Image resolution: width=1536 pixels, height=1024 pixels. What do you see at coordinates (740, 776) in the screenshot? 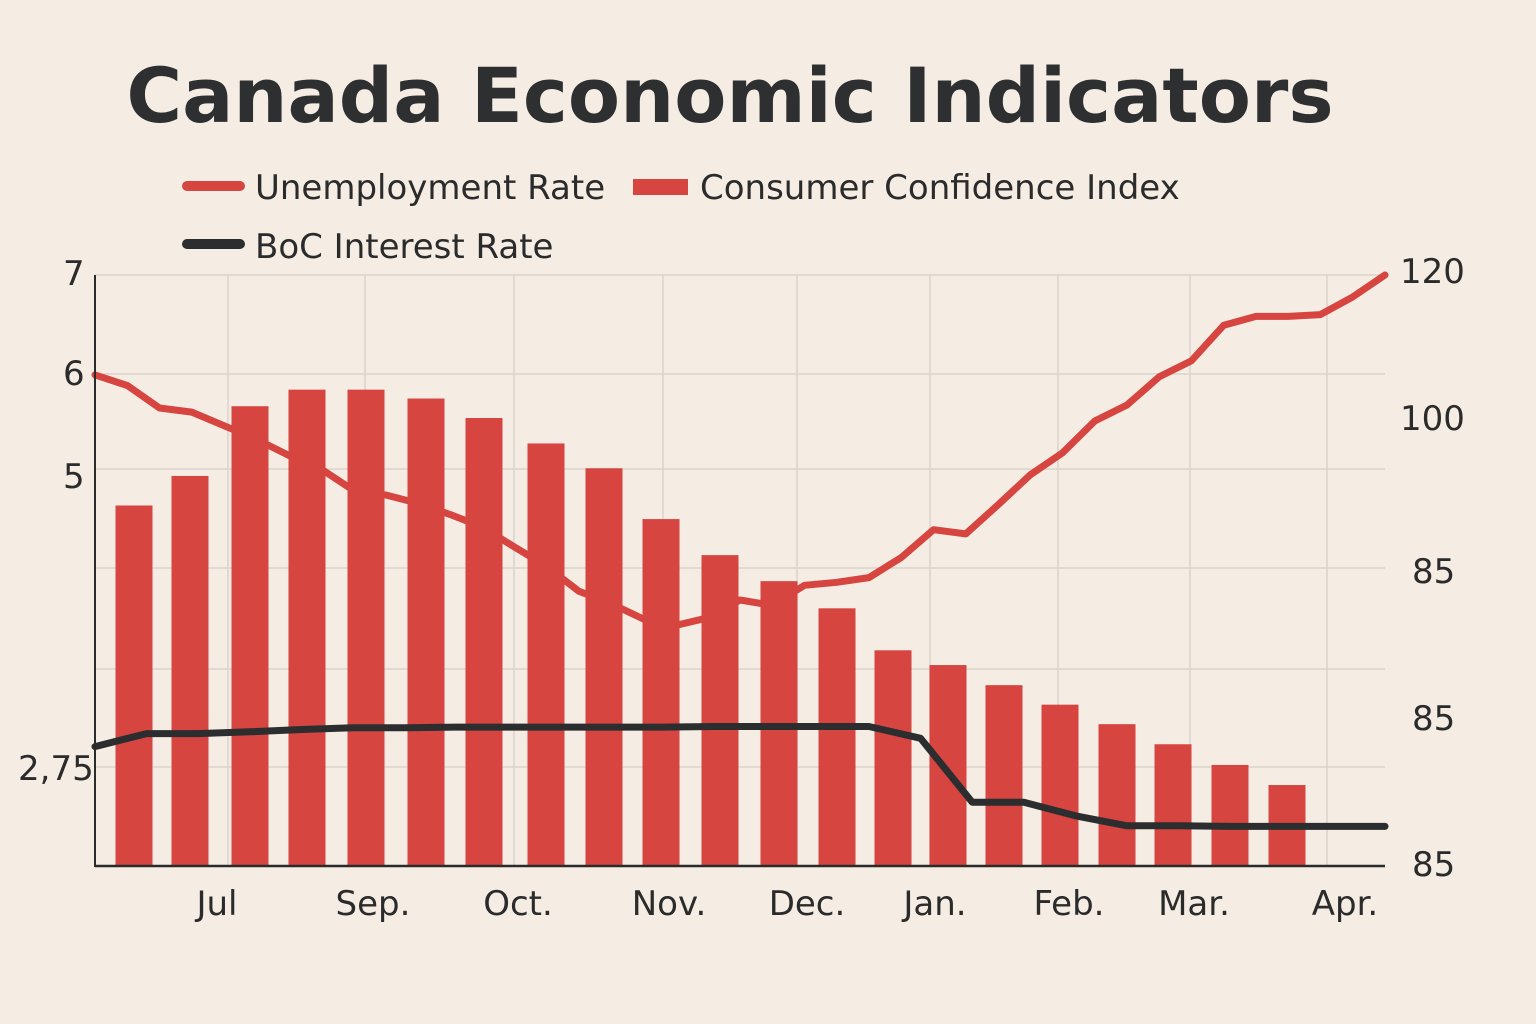
I see `line-boc-interest-rate` at bounding box center [740, 776].